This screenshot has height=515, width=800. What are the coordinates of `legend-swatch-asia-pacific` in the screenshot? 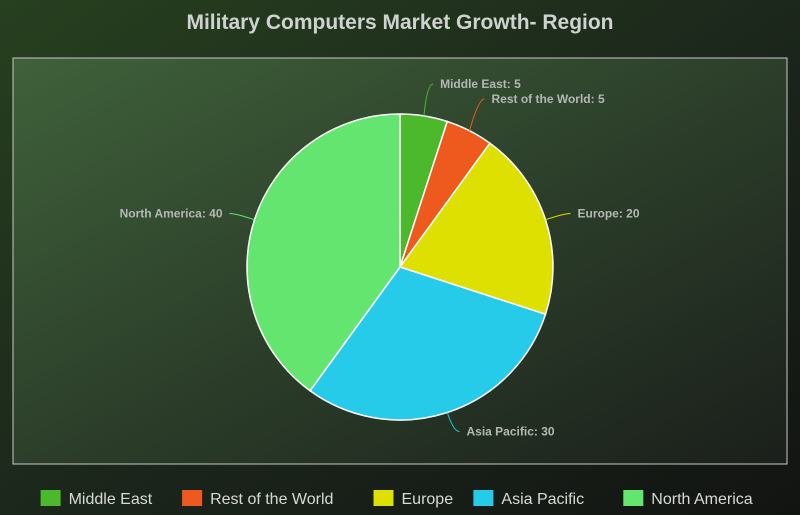 It's located at (483, 498).